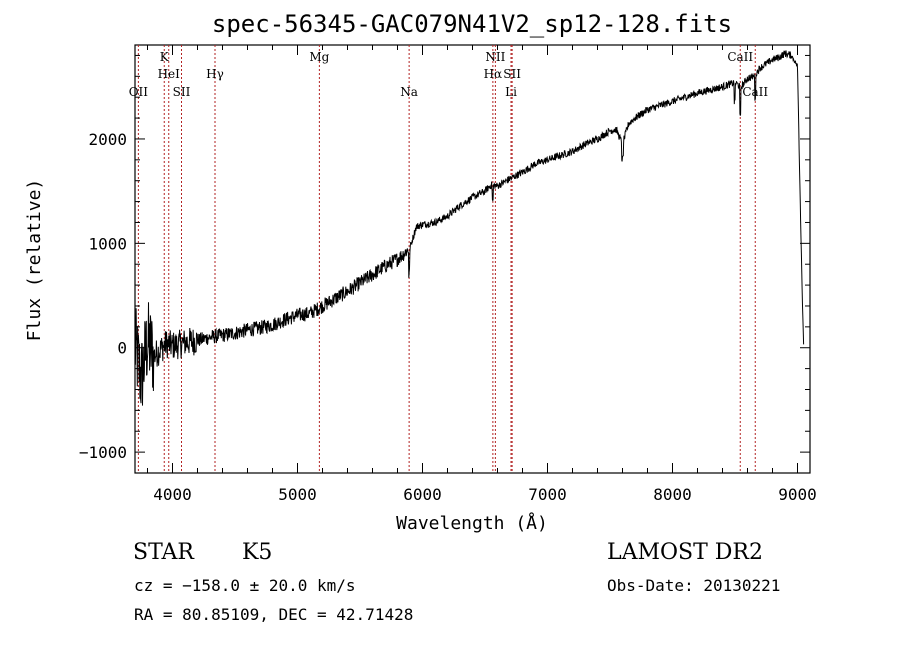 This screenshot has height=649, width=900. I want to click on y-tick-label: −1000, so click(103, 452).